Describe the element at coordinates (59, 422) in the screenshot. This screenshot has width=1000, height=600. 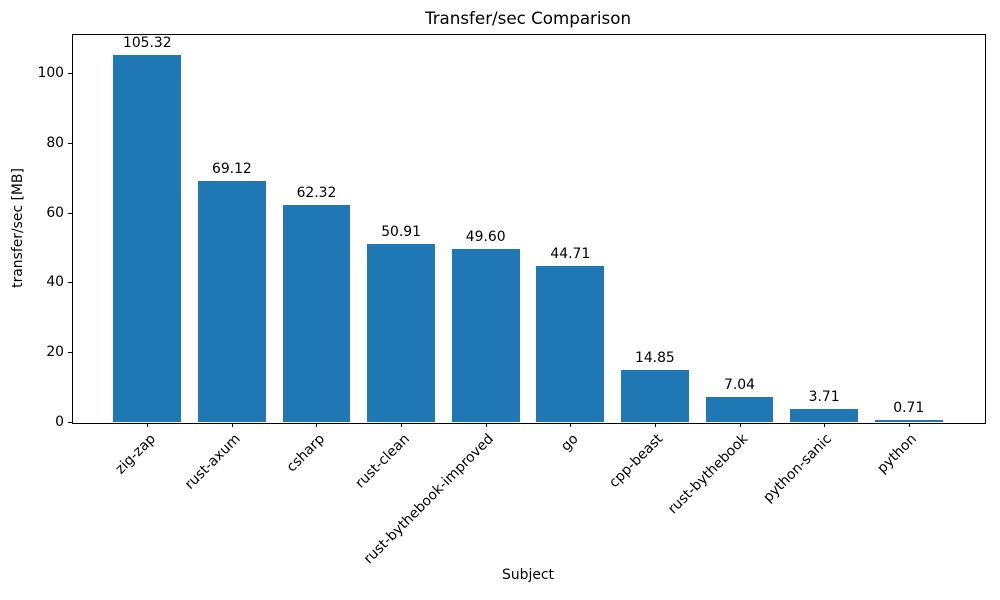
I see `y-tick-label: 0` at that location.